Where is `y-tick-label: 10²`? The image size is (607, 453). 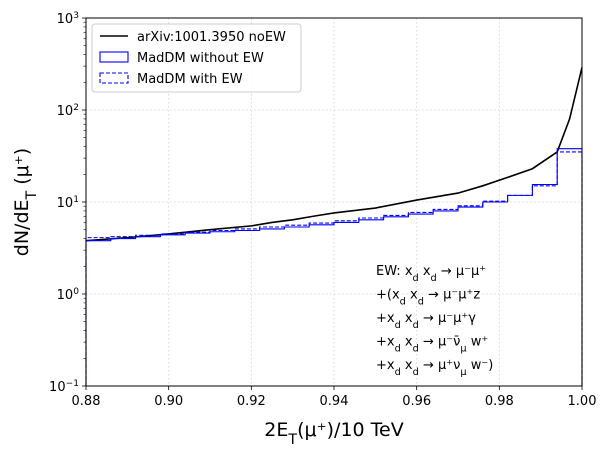 y-tick-label: 10² is located at coordinates (68, 111).